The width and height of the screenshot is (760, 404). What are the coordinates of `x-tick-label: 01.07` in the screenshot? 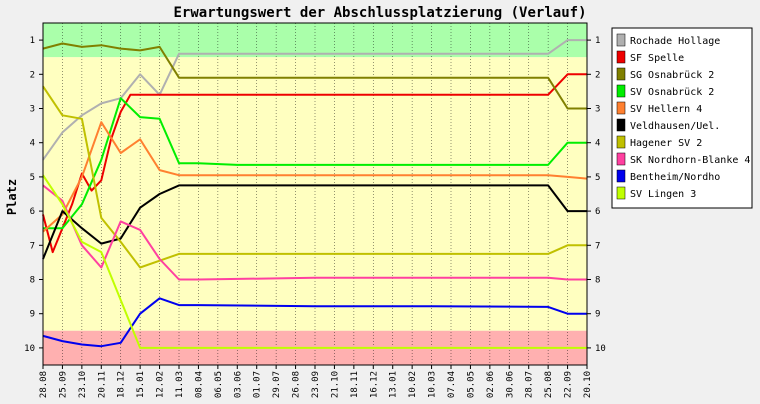 It's located at (258, 384).